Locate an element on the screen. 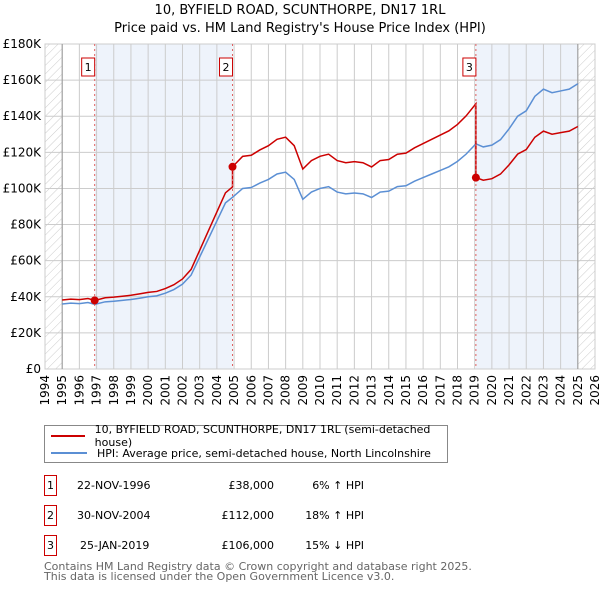 The image size is (600, 590). y-tick-label: £0 is located at coordinates (33, 369).